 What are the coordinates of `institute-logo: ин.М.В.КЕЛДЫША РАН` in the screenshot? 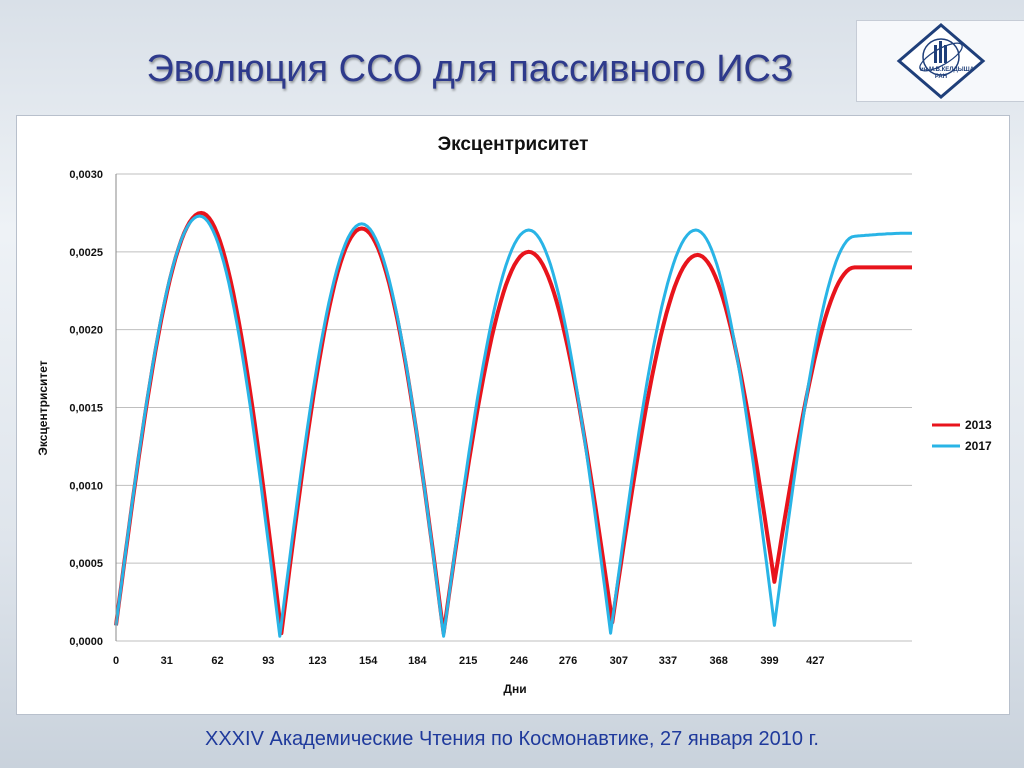 It's located at (940, 61).